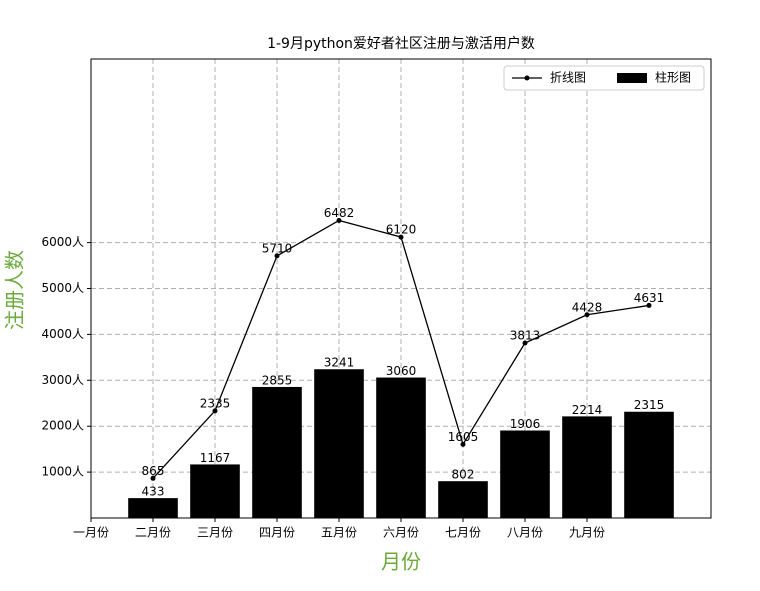  I want to click on line-value-label: 3813, so click(525, 335).